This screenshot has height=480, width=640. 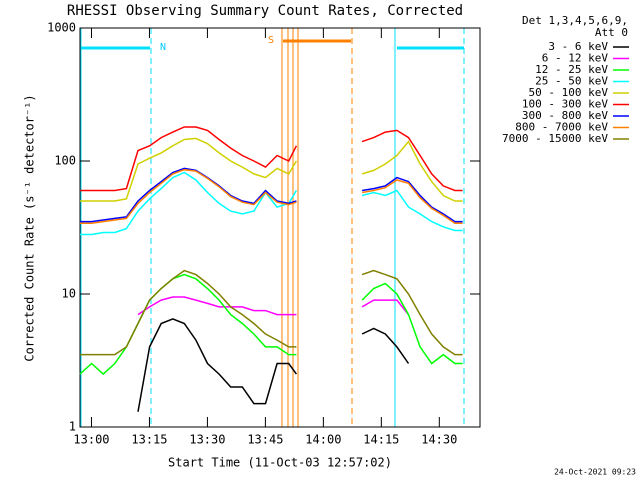 I want to click on legend-label: 7000 - 15000 keV, so click(x=555, y=138).